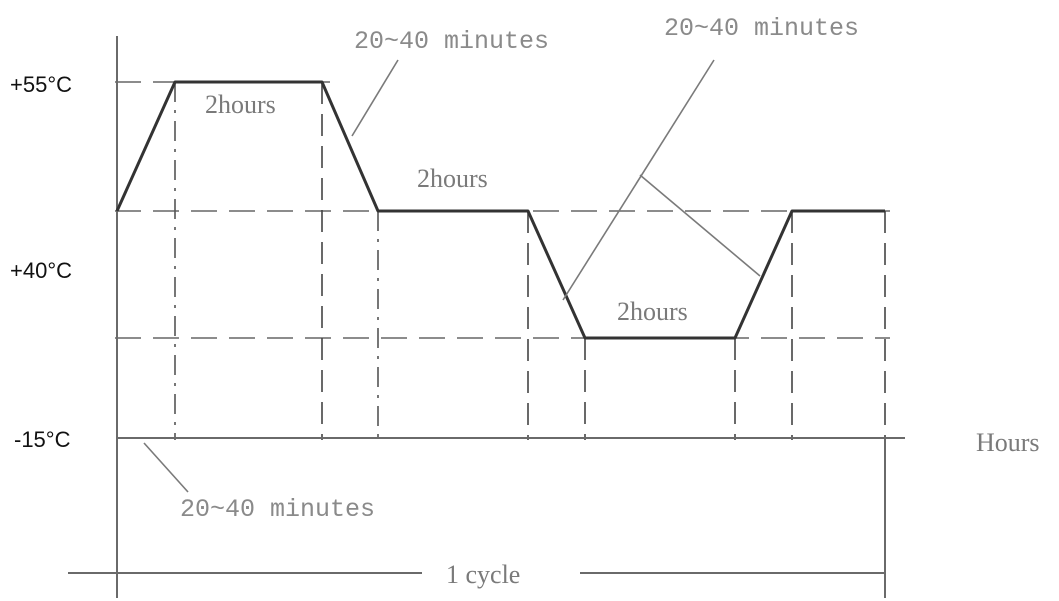 This screenshot has height=601, width=1059. Describe the element at coordinates (41, 84) in the screenshot. I see `temp-label-high: +55°C` at that location.